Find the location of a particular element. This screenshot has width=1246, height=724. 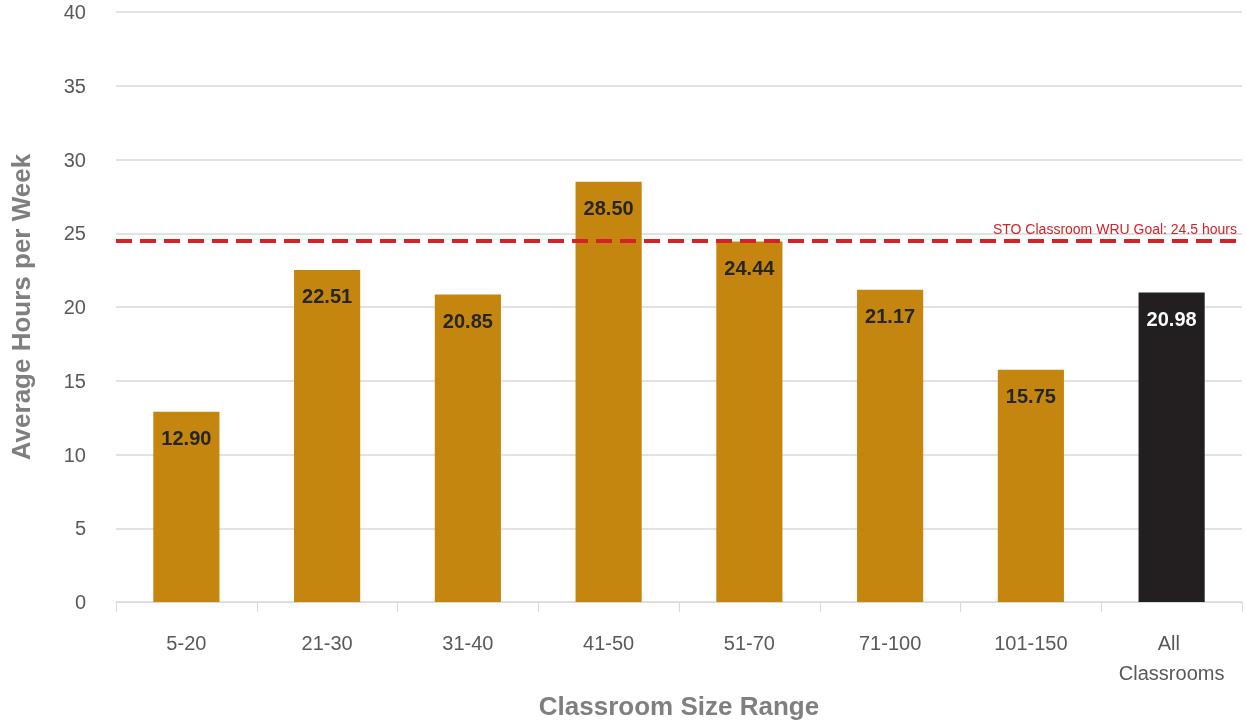

y-tick-label: 20 is located at coordinates (74, 307).